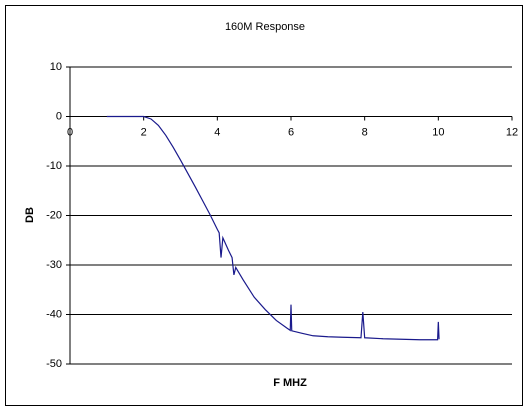 This screenshot has height=411, width=528. I want to click on x-tick-label: 8, so click(365, 132).